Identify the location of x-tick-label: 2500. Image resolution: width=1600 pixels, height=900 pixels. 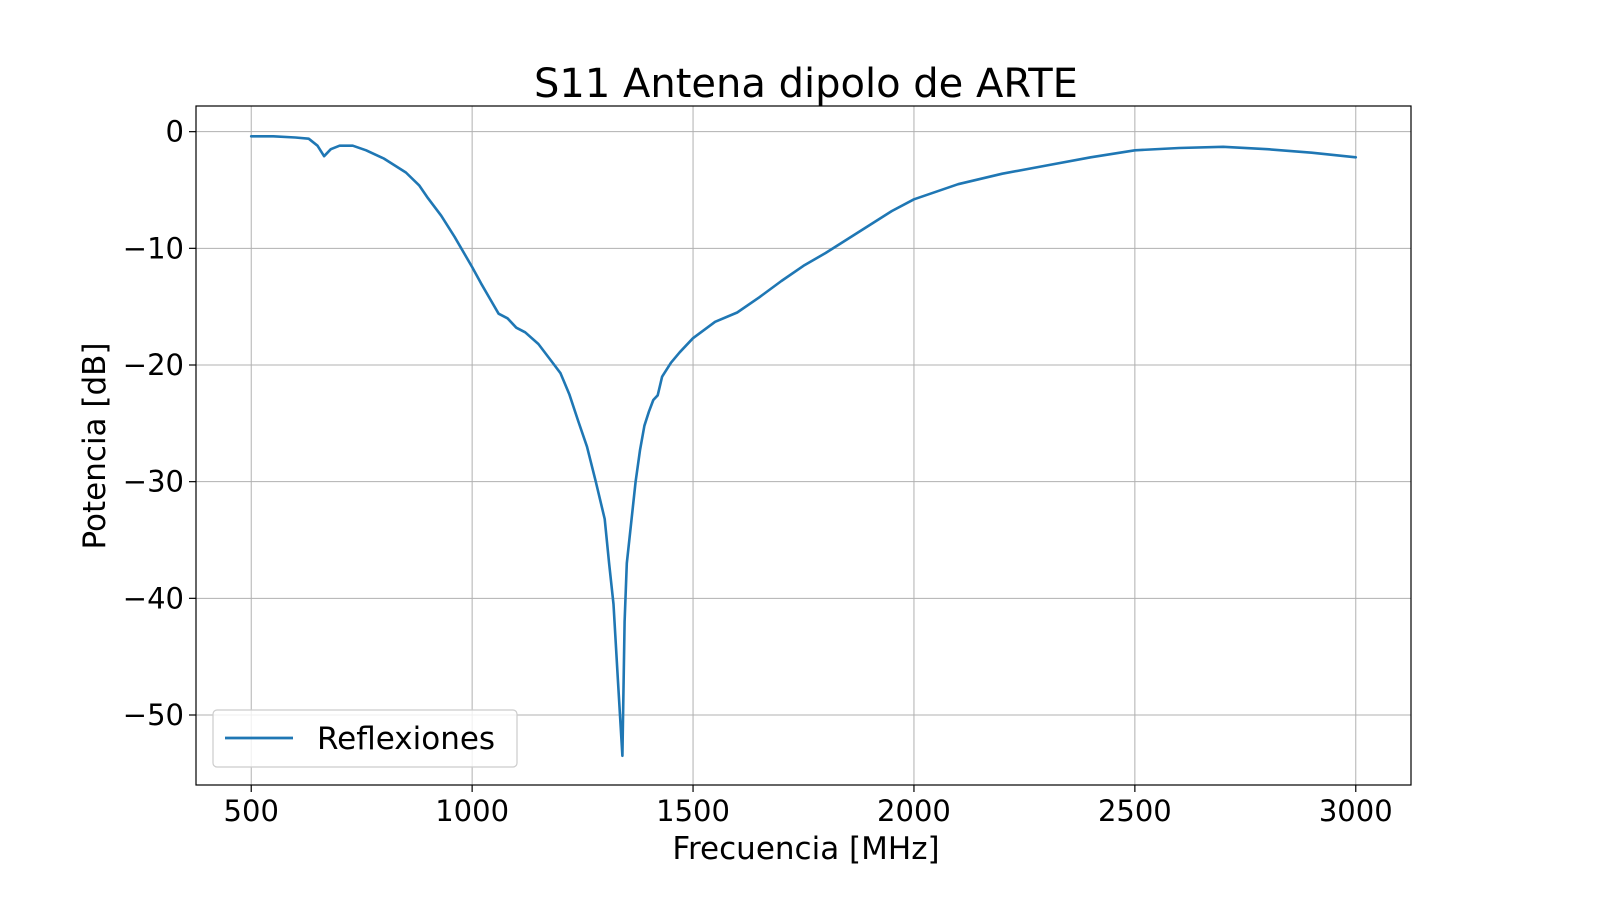
(1135, 811).